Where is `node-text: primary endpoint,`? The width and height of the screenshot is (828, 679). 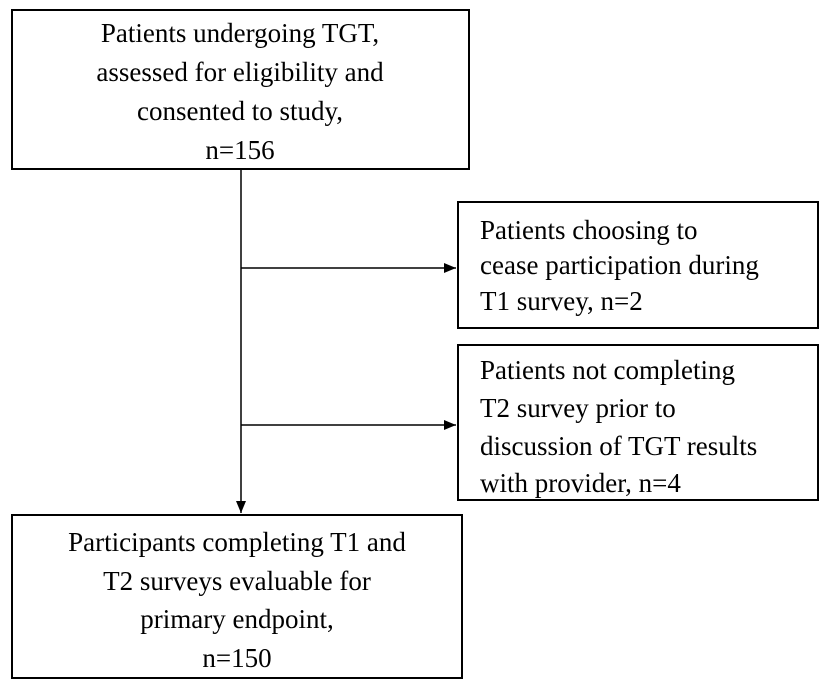 node-text: primary endpoint, is located at coordinates (236, 619).